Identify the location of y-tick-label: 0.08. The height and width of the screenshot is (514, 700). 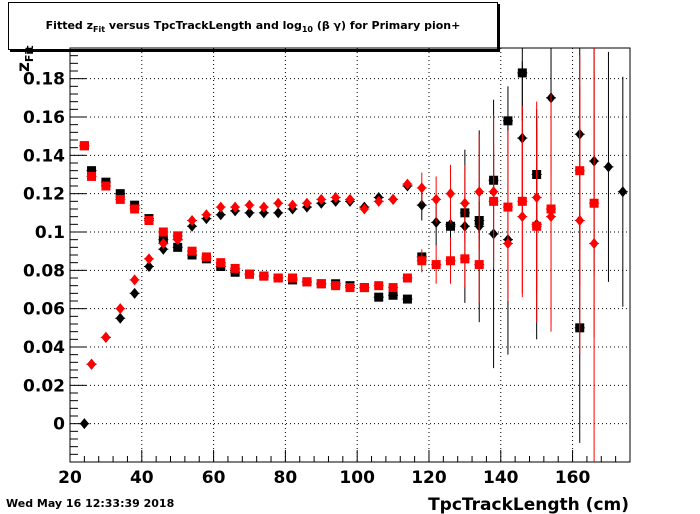
(44, 271).